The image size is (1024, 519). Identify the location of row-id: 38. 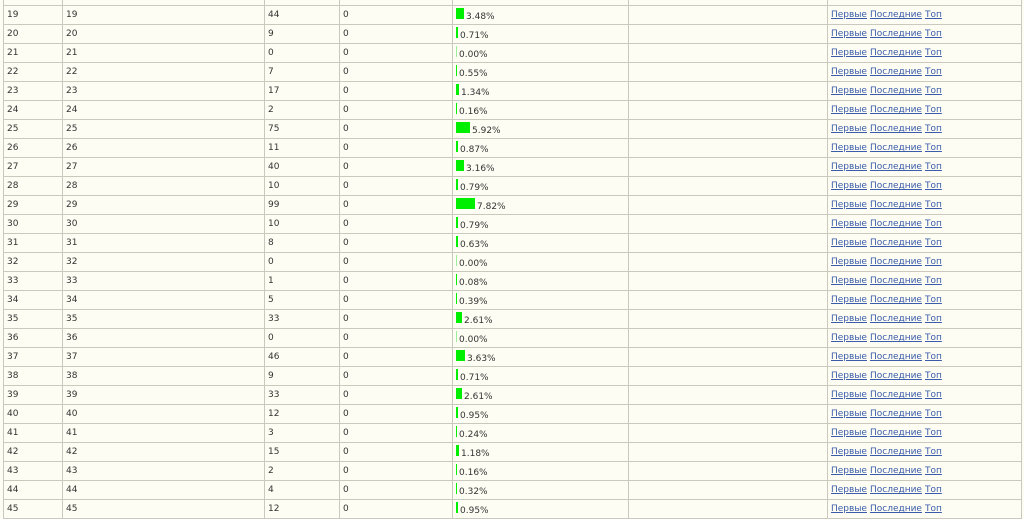
(33, 376).